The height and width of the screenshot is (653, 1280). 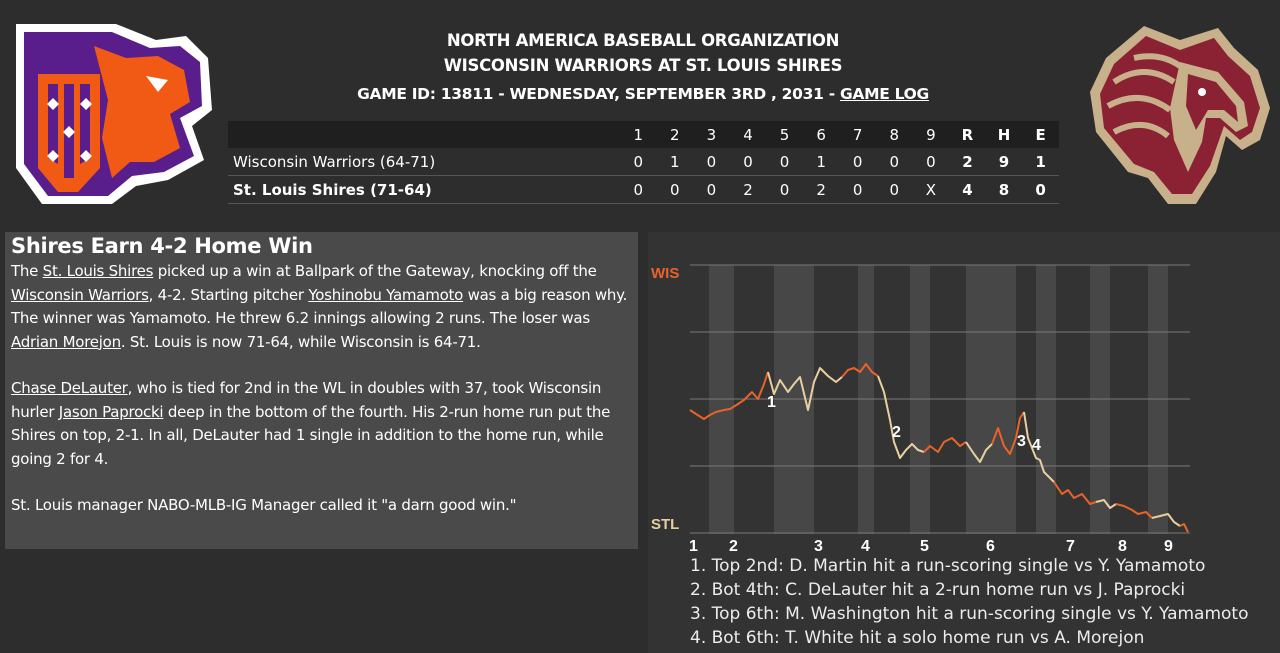 I want to click on inning-header: 6, so click(x=821, y=134).